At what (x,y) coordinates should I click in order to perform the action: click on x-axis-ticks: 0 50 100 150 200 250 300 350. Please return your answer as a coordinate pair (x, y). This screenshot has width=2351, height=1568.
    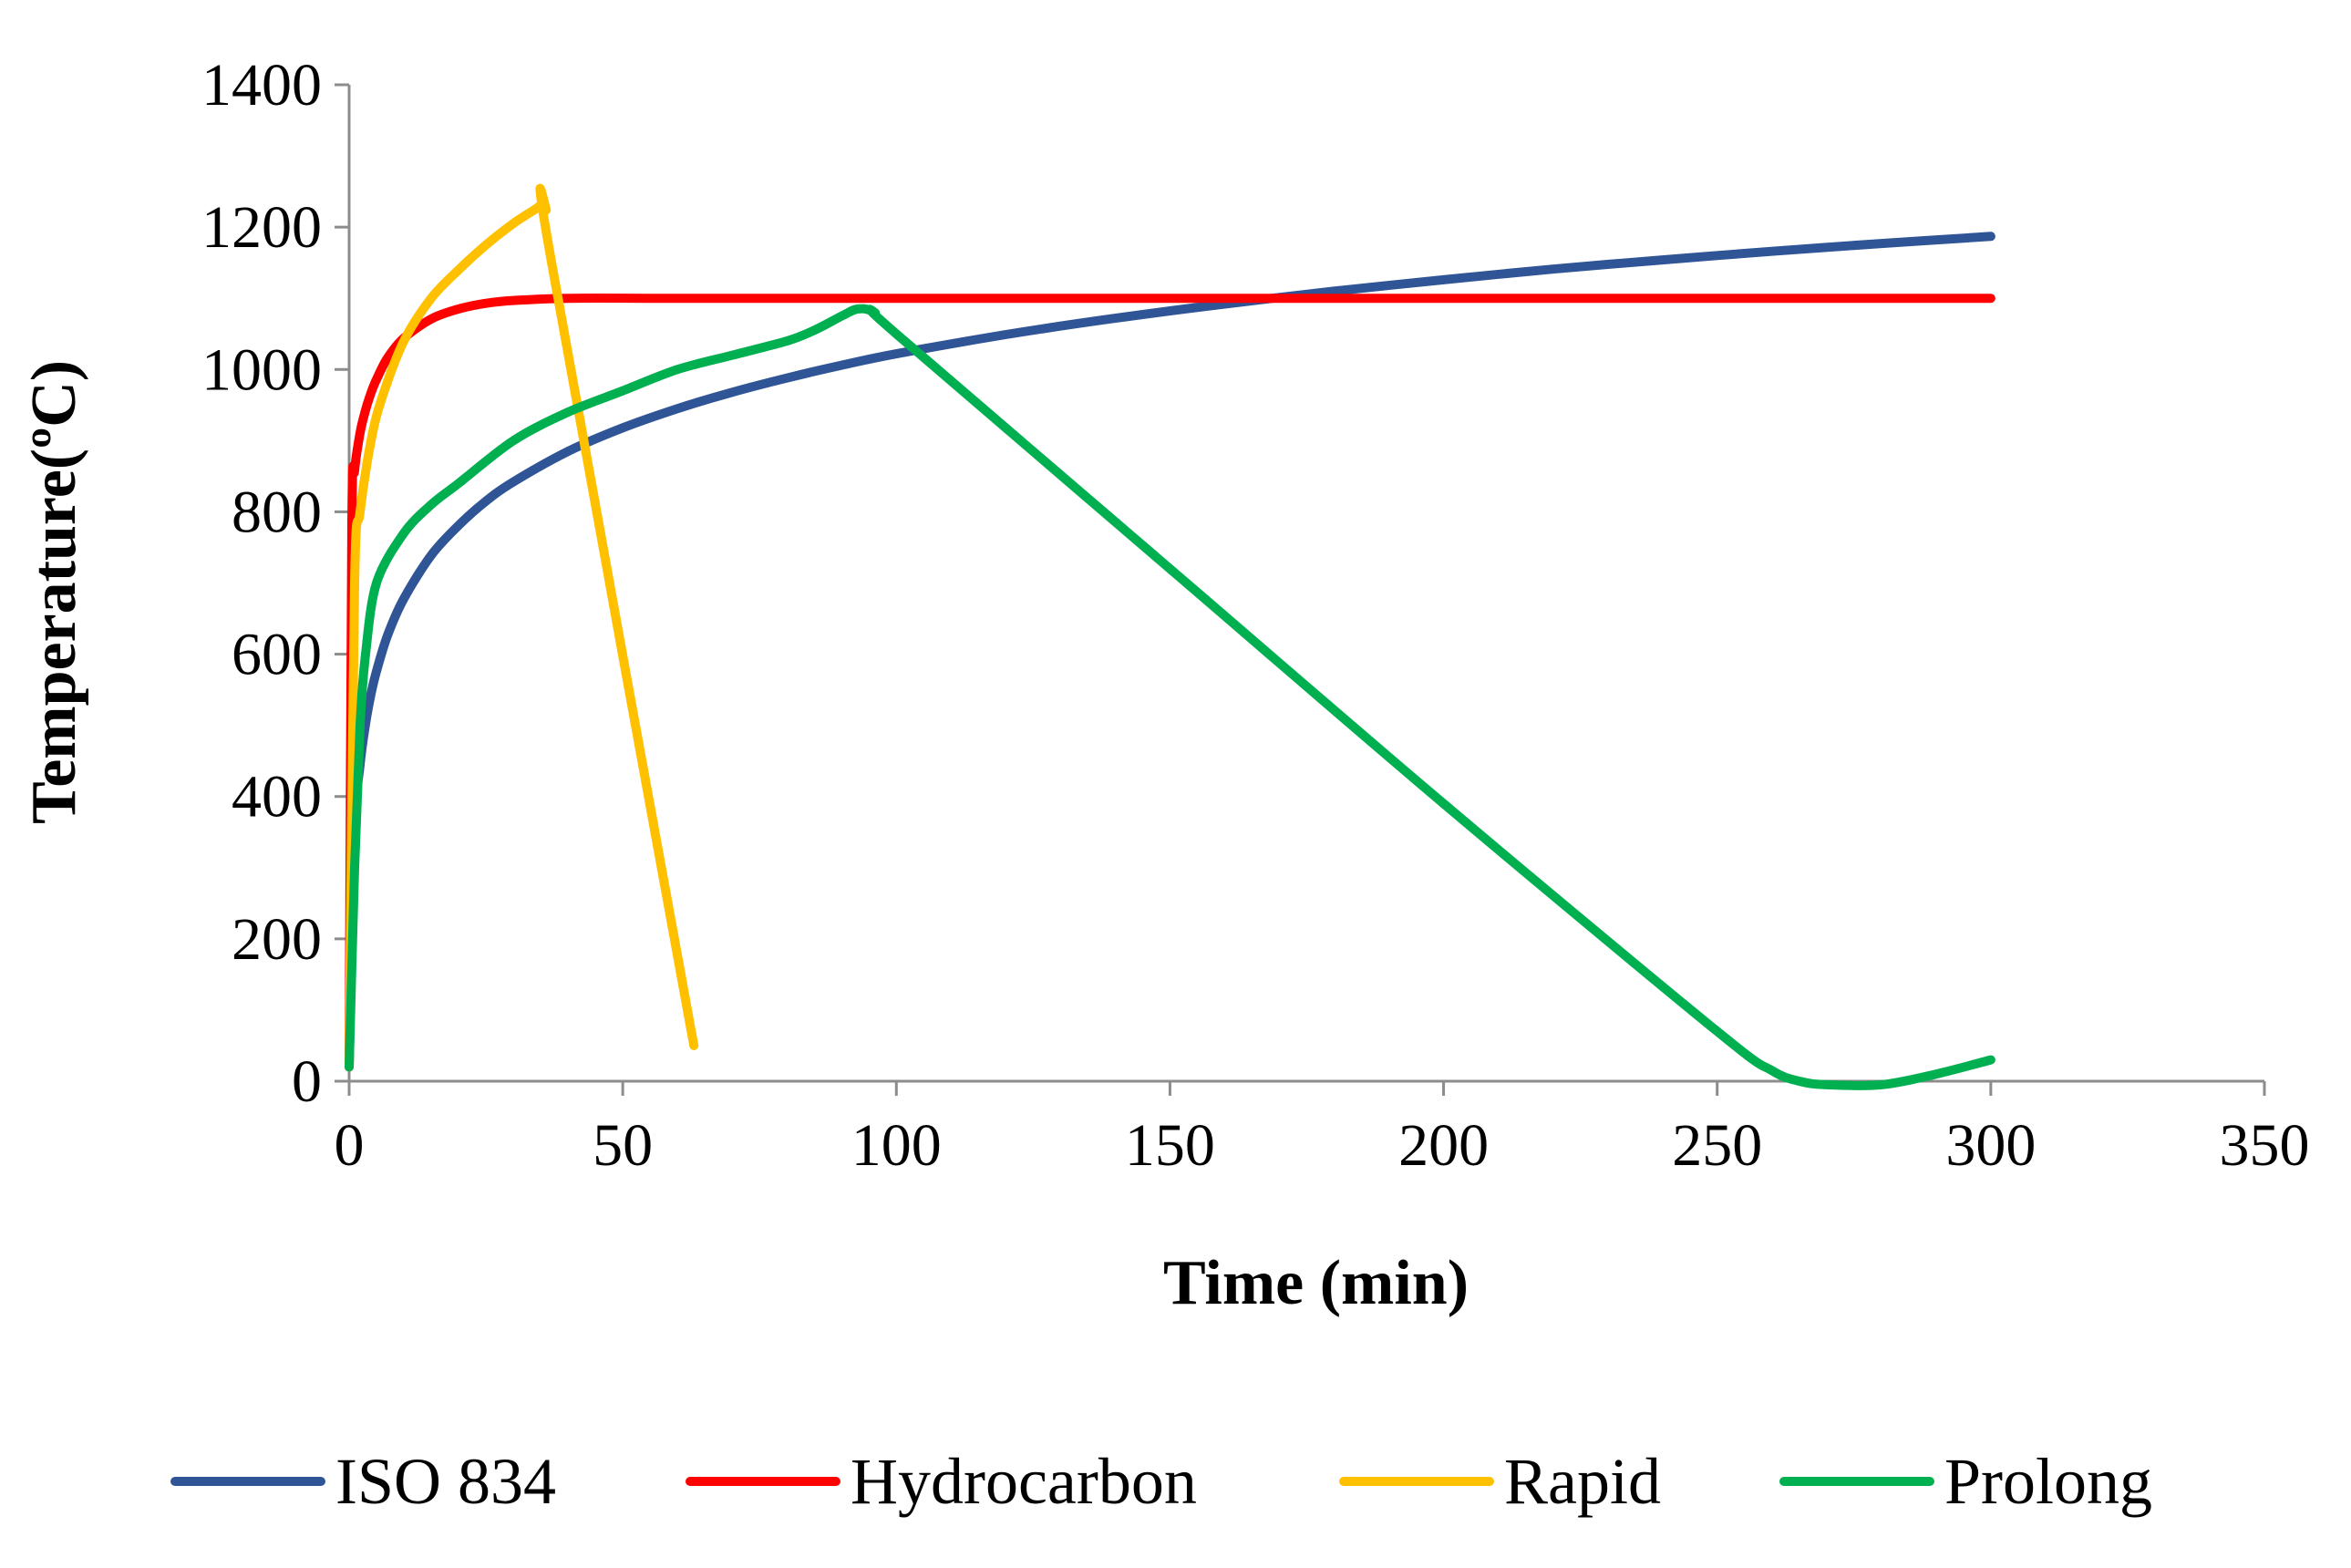
    Looking at the image, I should click on (1322, 1130).